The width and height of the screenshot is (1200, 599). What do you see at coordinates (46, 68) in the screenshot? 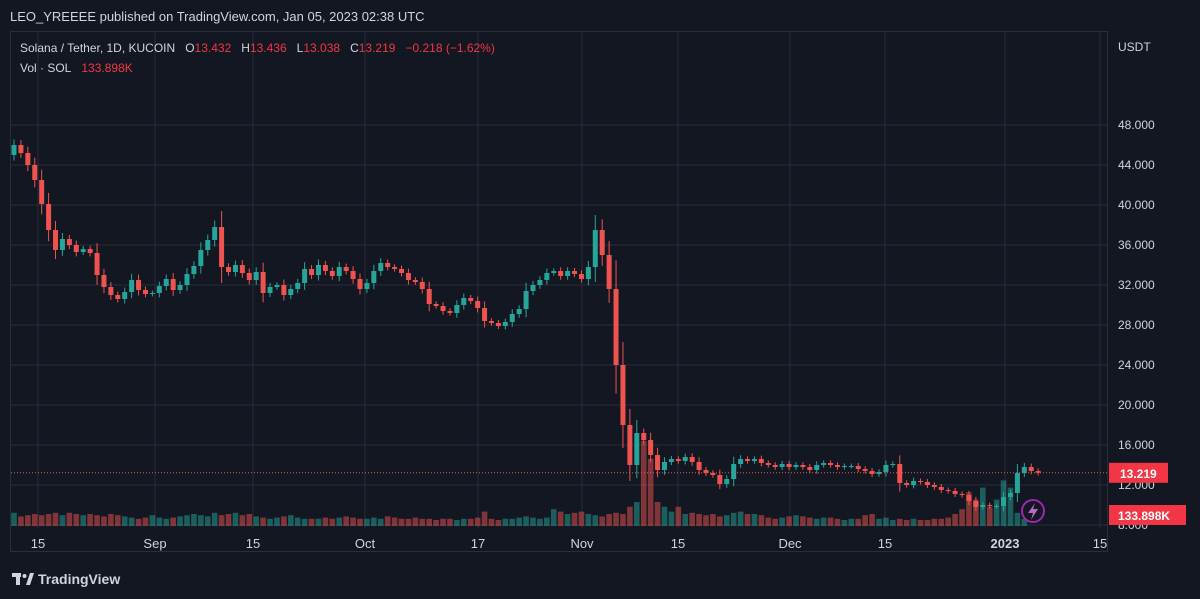
I see `volume-label: Vol · SOL` at bounding box center [46, 68].